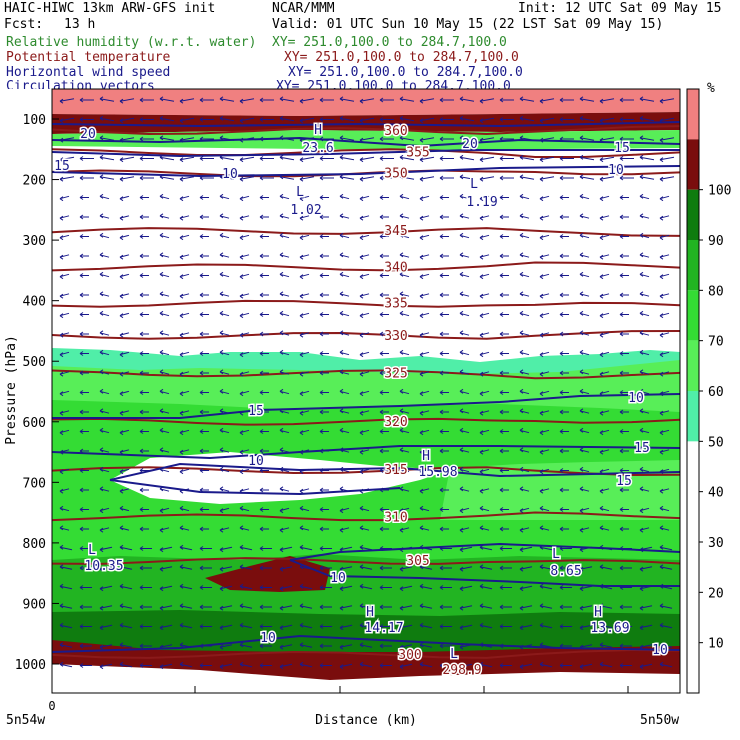 This screenshot has height=740, width=740. I want to click on theta-label-335: 335, so click(395, 304).